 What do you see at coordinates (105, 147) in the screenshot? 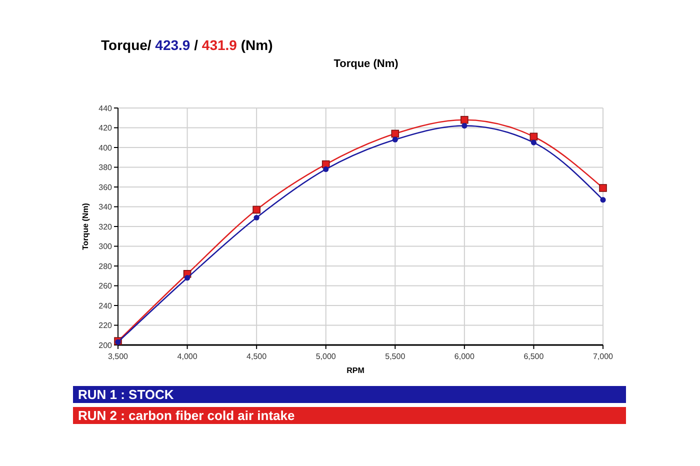
I see `y-tick-label: 400` at bounding box center [105, 147].